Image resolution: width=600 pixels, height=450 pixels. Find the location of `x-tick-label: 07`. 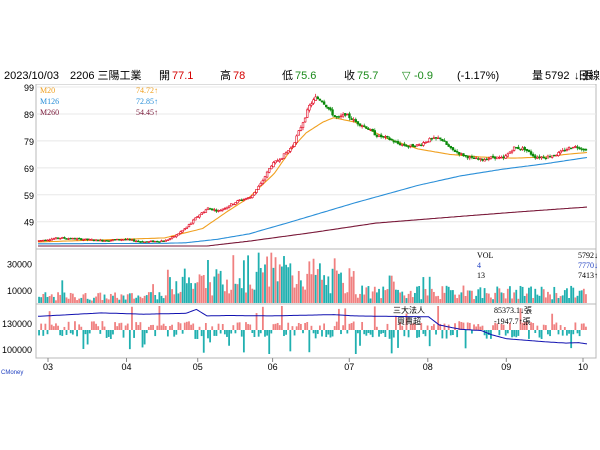

x-tick-label: 07 is located at coordinates (349, 367).